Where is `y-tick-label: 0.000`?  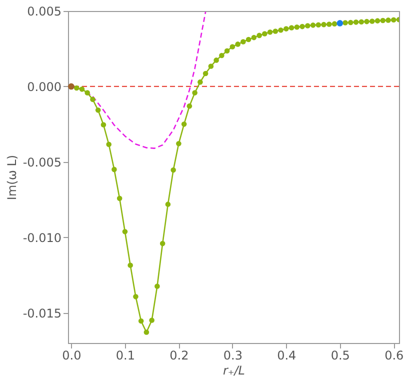 y-tick-label: 0.000 is located at coordinates (44, 87).